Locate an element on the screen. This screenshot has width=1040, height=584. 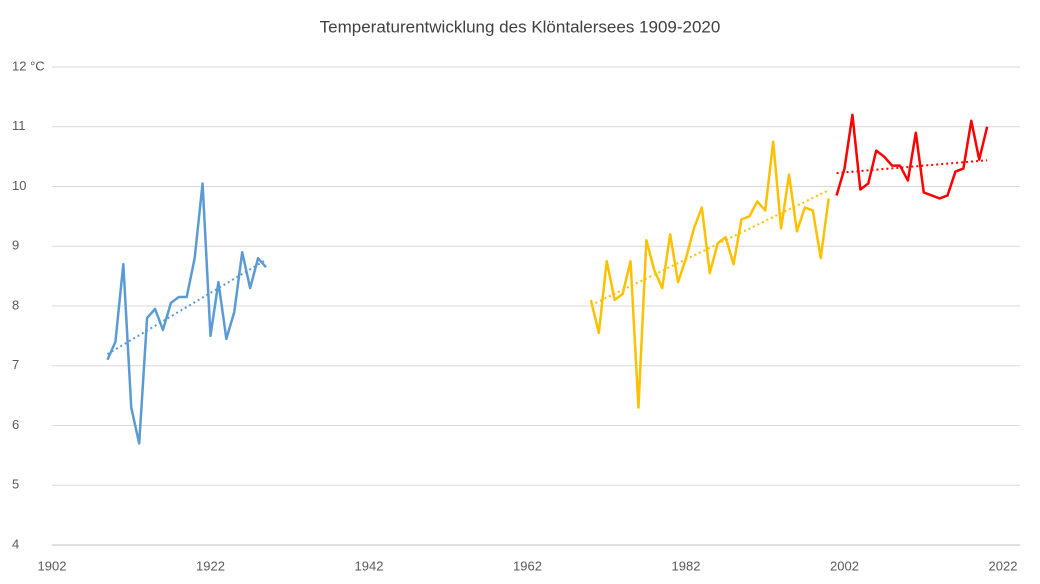
y-tick-label: 8 is located at coordinates (15, 304).